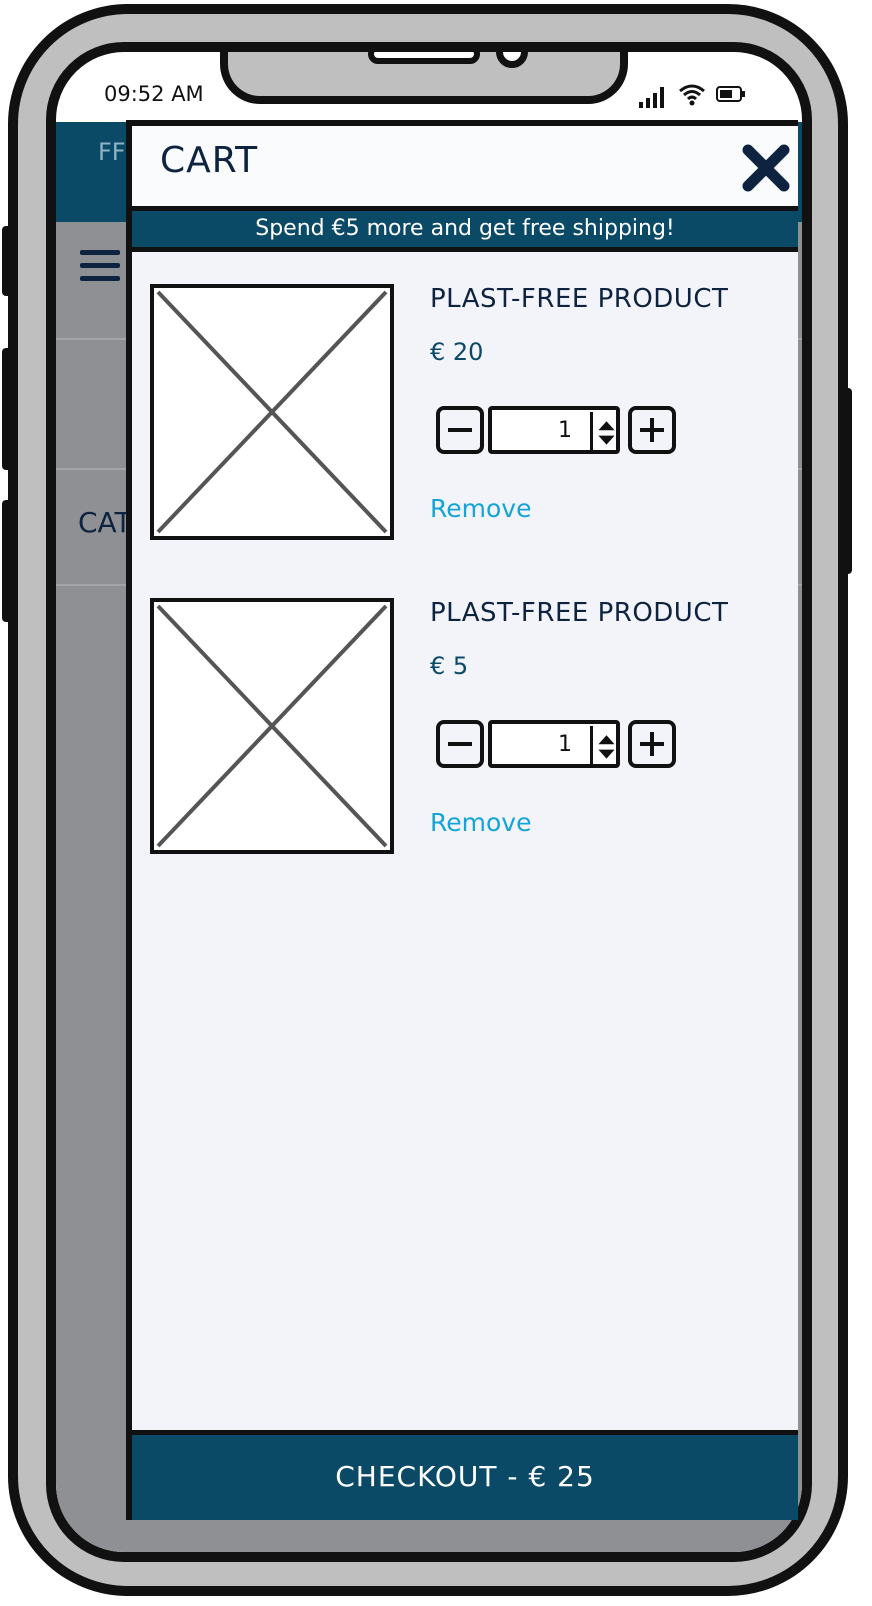 The height and width of the screenshot is (1606, 872). I want to click on cart-header: CART, so click(465, 163).